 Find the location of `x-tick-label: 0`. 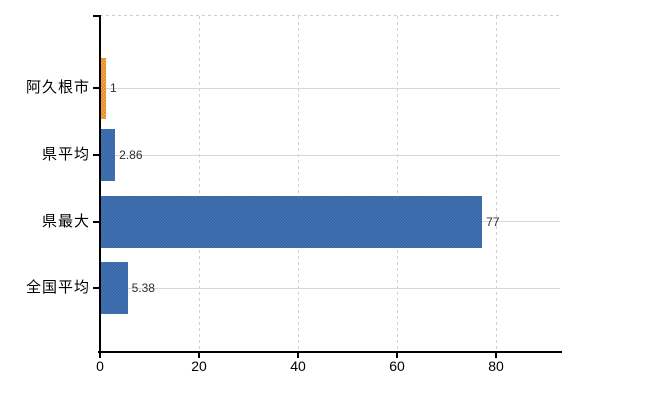

x-tick-label: 0 is located at coordinates (100, 366).